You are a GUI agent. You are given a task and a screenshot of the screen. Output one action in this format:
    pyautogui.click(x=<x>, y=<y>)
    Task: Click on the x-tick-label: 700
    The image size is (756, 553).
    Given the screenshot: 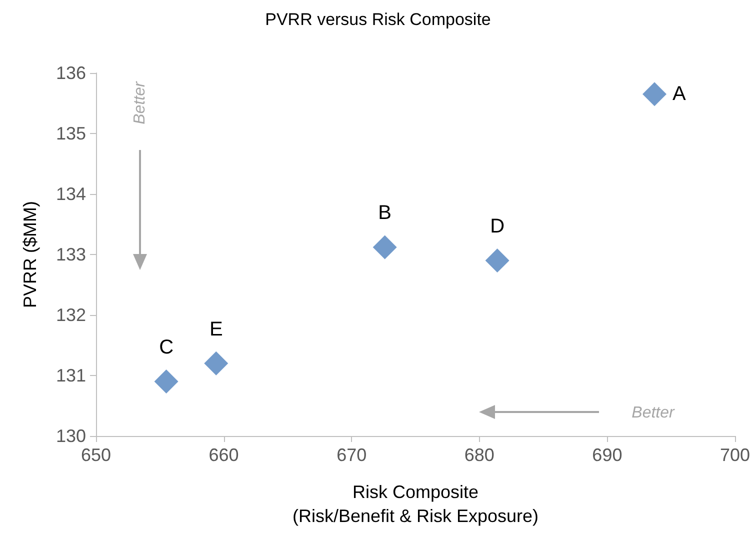 What is the action you would take?
    pyautogui.click(x=735, y=455)
    